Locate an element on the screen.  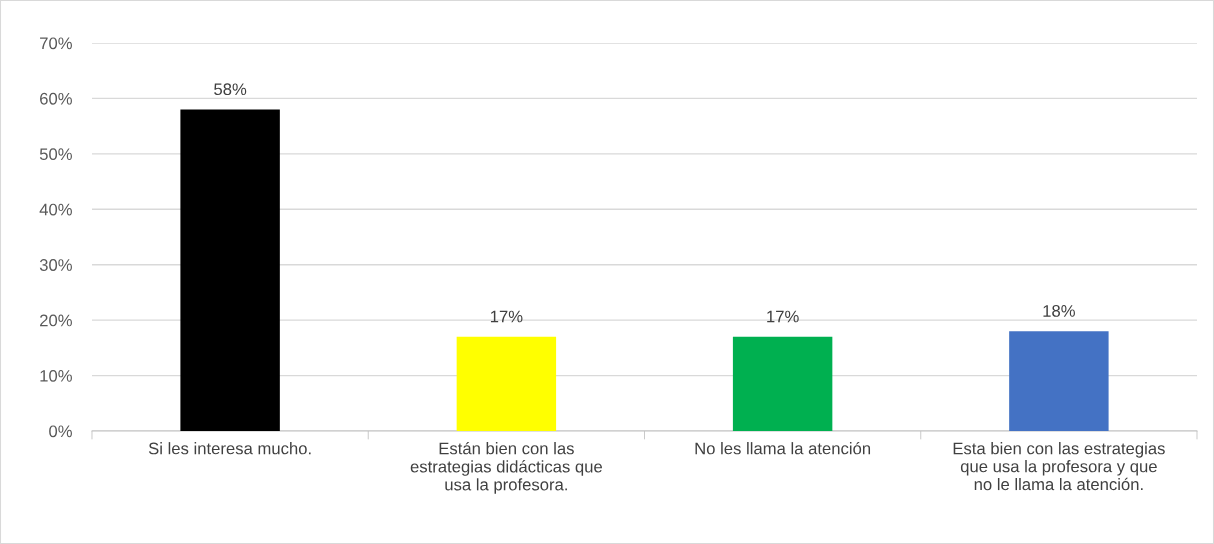
y-tick-label: 60% is located at coordinates (56, 98).